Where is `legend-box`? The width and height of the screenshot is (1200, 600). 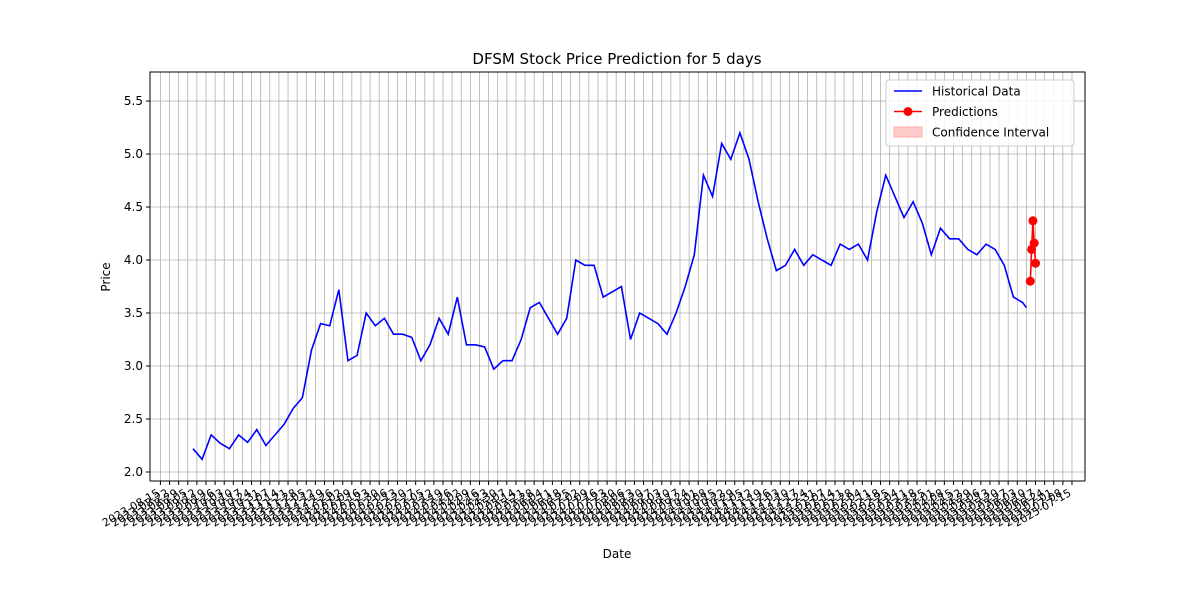
legend-box is located at coordinates (980, 113).